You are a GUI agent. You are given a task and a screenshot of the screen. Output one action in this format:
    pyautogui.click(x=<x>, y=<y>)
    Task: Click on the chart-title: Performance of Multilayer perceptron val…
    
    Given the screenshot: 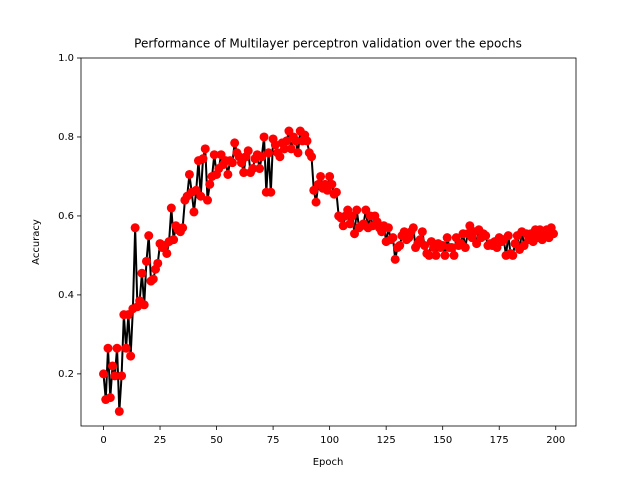 What is the action you would take?
    pyautogui.click(x=328, y=44)
    